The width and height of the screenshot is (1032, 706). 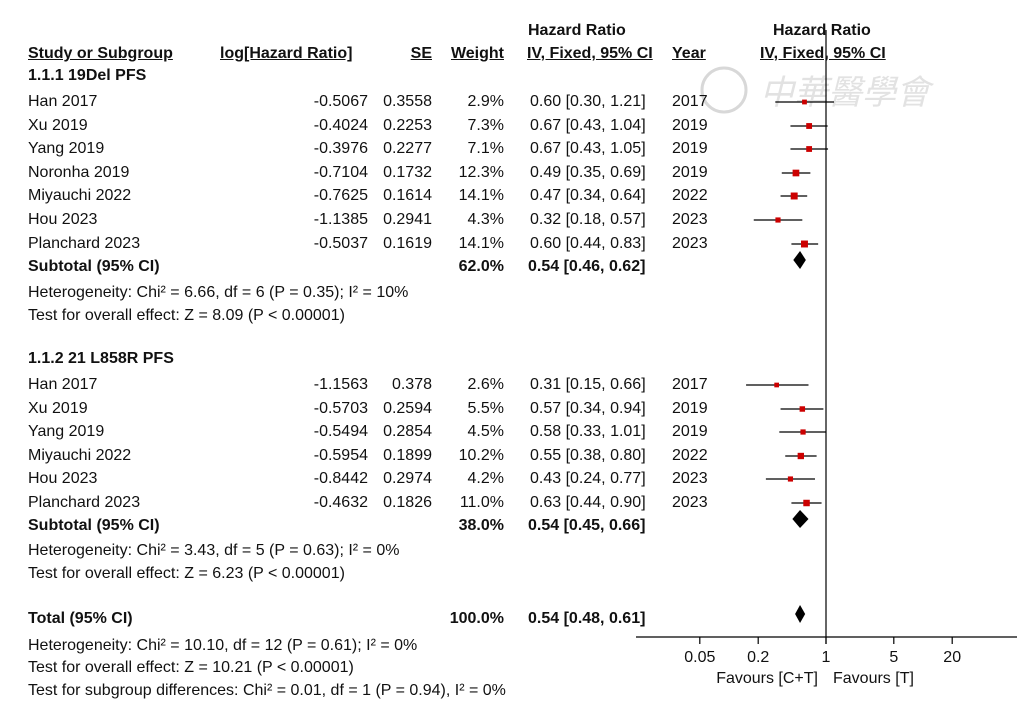 What do you see at coordinates (690, 195) in the screenshot?
I see `study-year: 2022` at bounding box center [690, 195].